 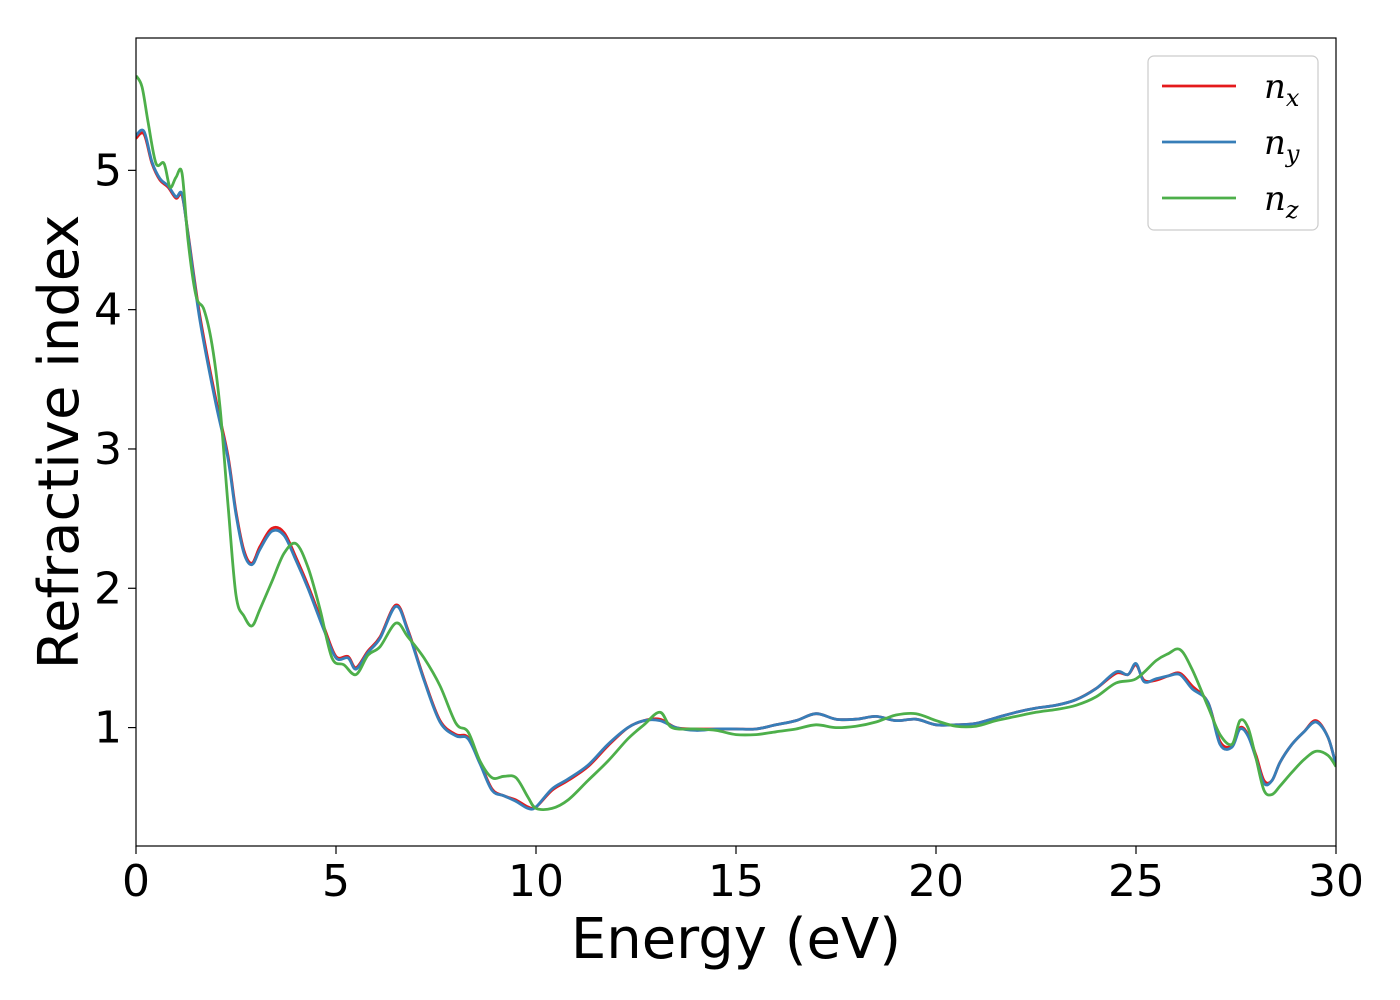 I want to click on y-tick-label: 5, so click(x=108, y=170).